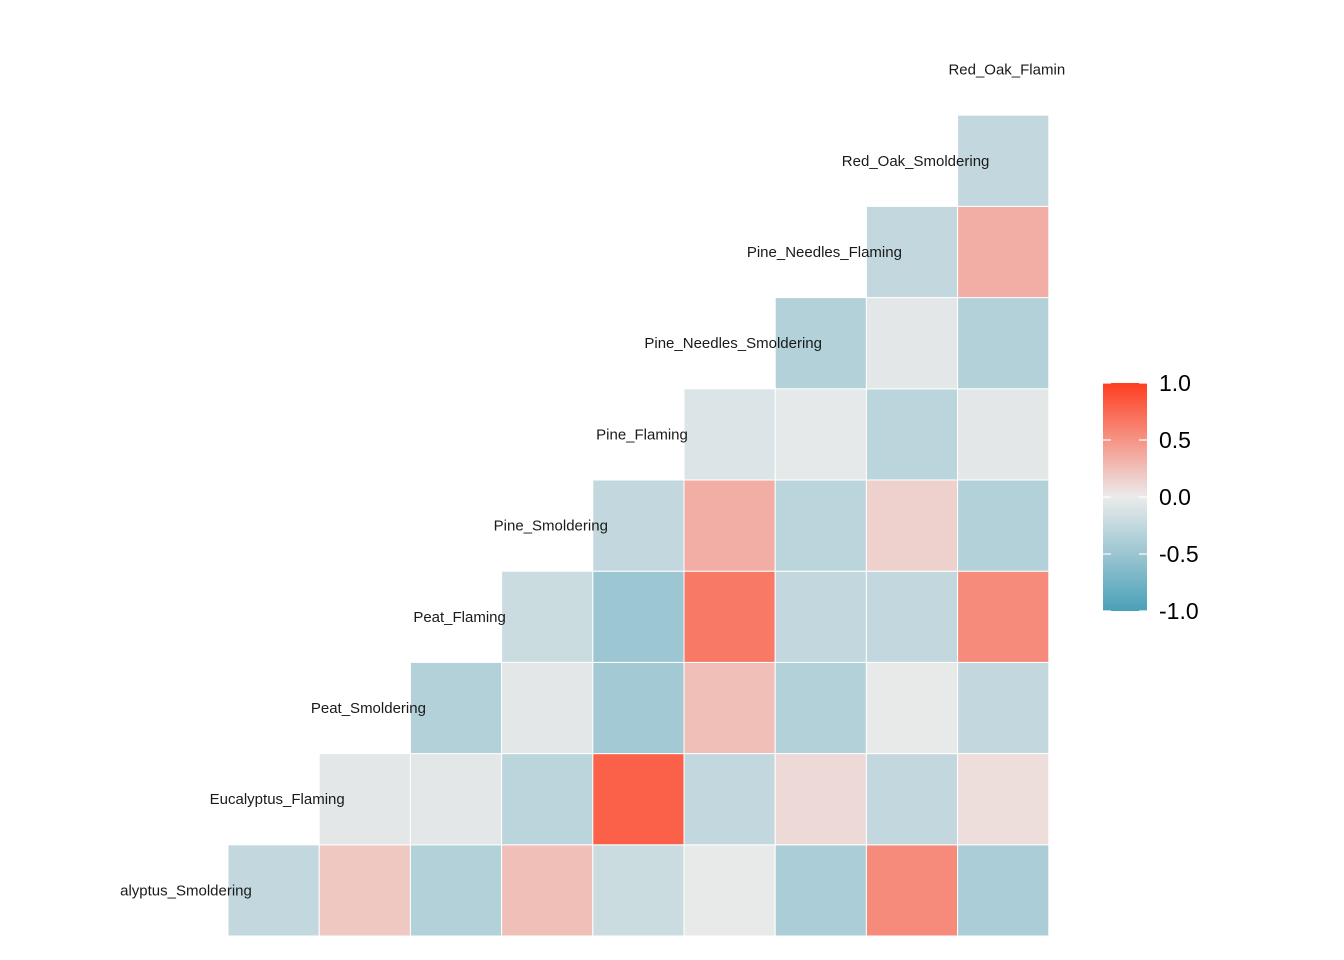 The image size is (1344, 960). What do you see at coordinates (547, 799) in the screenshot?
I see `heatmap-cell-Eucalyptus_Flaming-Pine_Smoldering` at bounding box center [547, 799].